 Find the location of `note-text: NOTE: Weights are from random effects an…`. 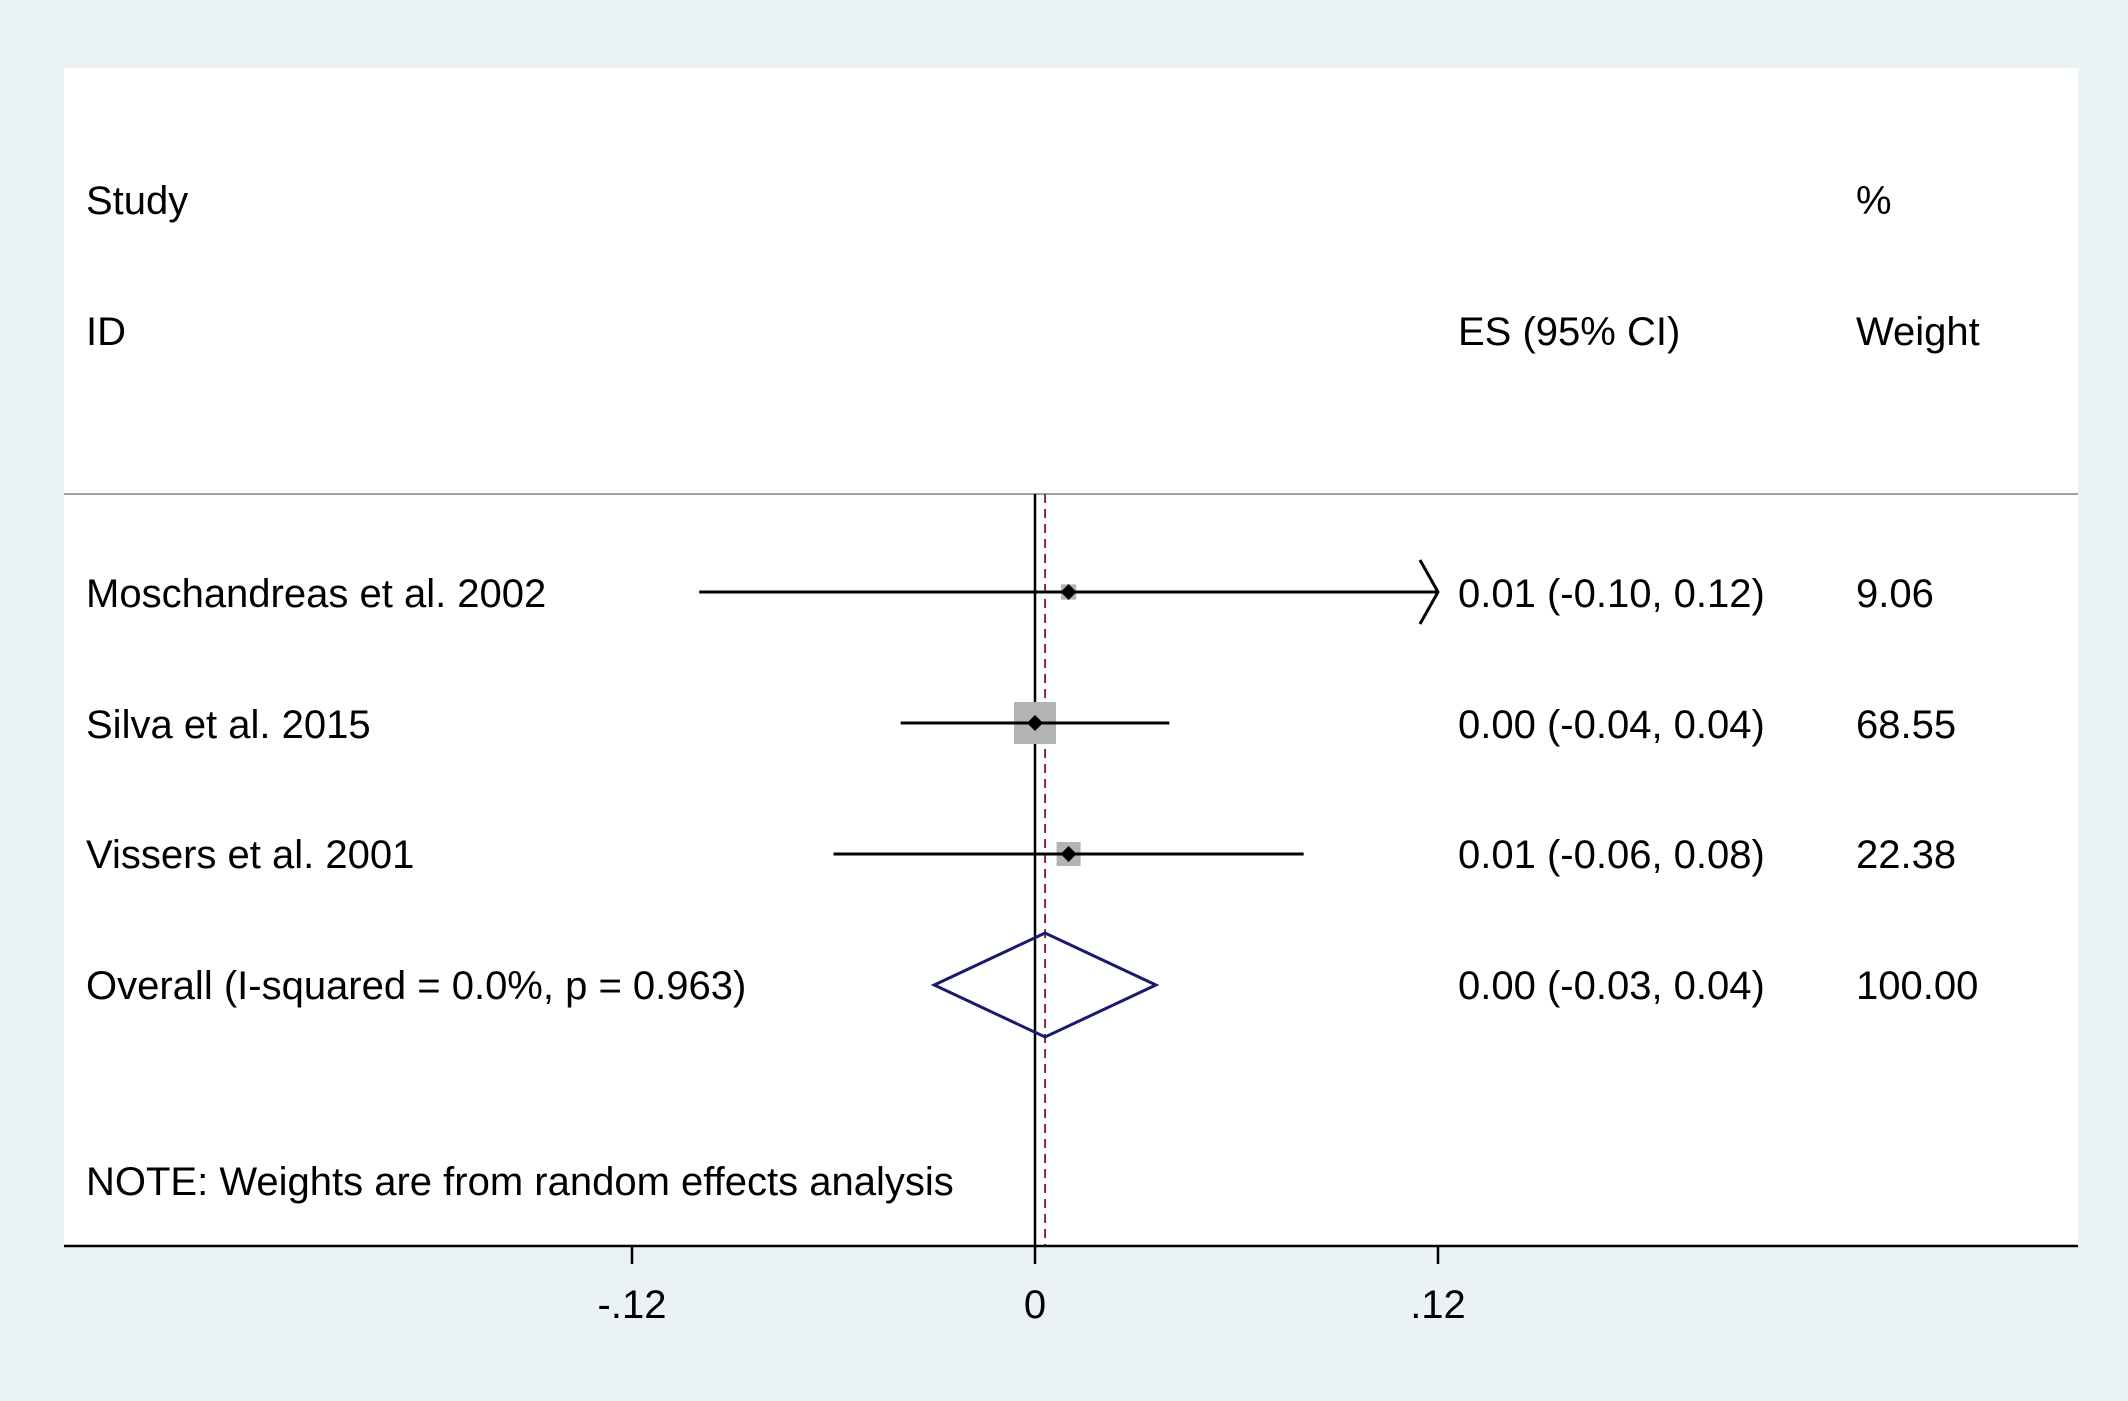

note-text: NOTE: Weights are from random effects an… is located at coordinates (520, 1182).